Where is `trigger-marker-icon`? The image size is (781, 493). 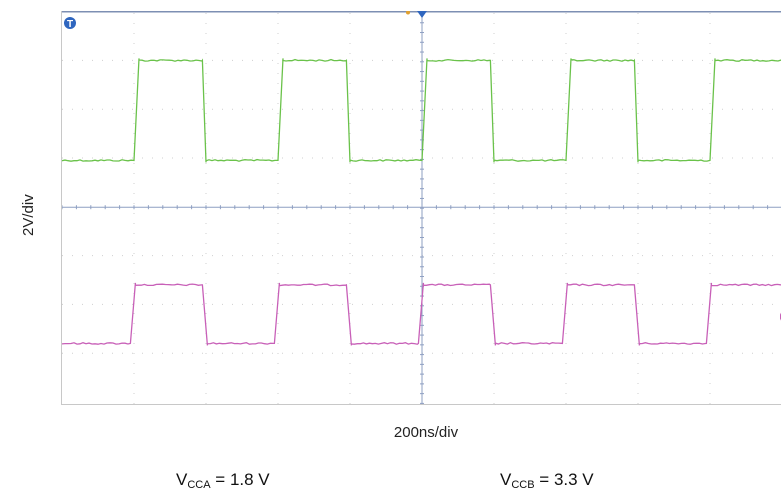 trigger-marker-icon is located at coordinates (70, 23).